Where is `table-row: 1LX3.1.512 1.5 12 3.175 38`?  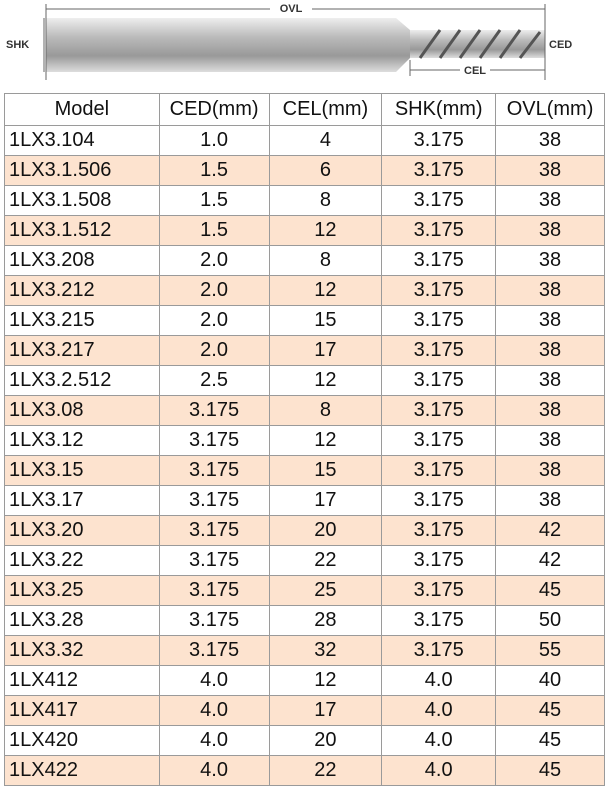 table-row: 1LX3.1.512 1.5 12 3.175 38 is located at coordinates (304, 230).